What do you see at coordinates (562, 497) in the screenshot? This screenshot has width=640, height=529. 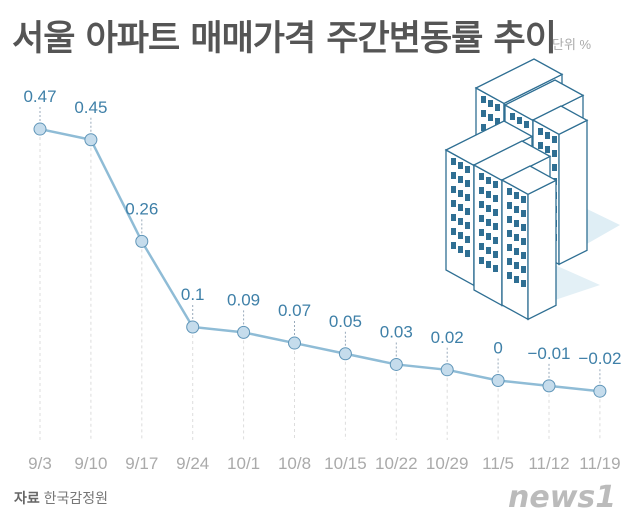 I see `news1-logo: news1` at bounding box center [562, 497].